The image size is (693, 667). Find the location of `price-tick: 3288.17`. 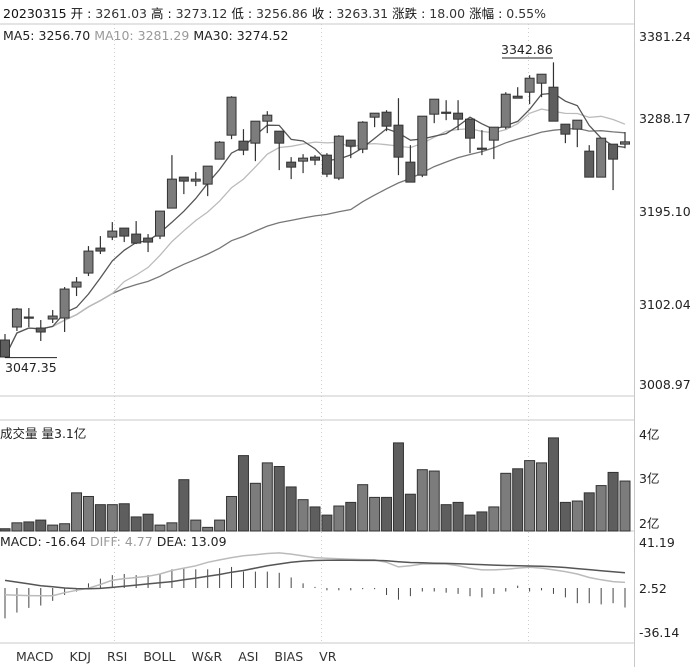

price-tick: 3288.17 is located at coordinates (665, 118).